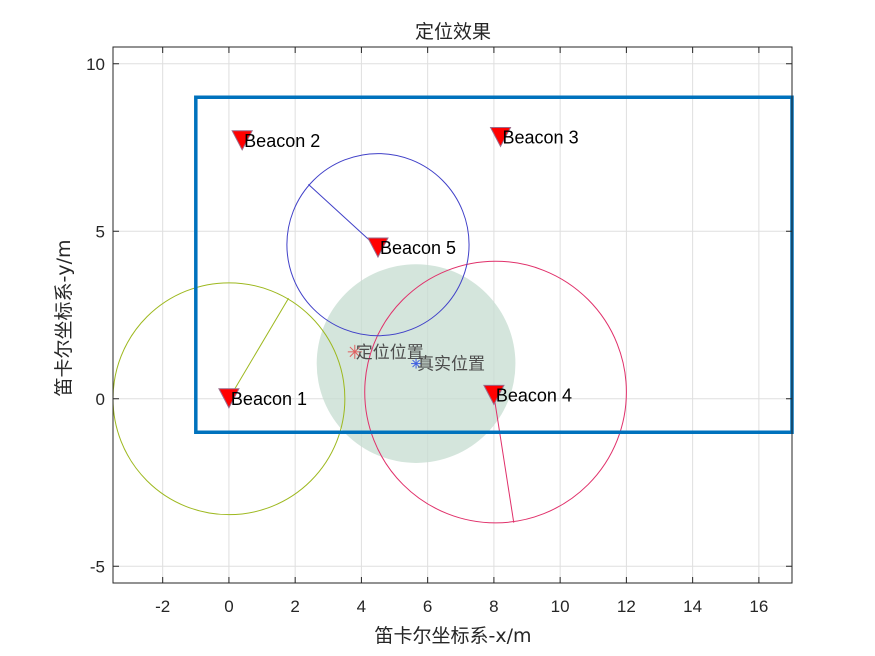 This screenshot has width=875, height=656. Describe the element at coordinates (493, 606) in the screenshot. I see `x-tick-label: 8` at that location.